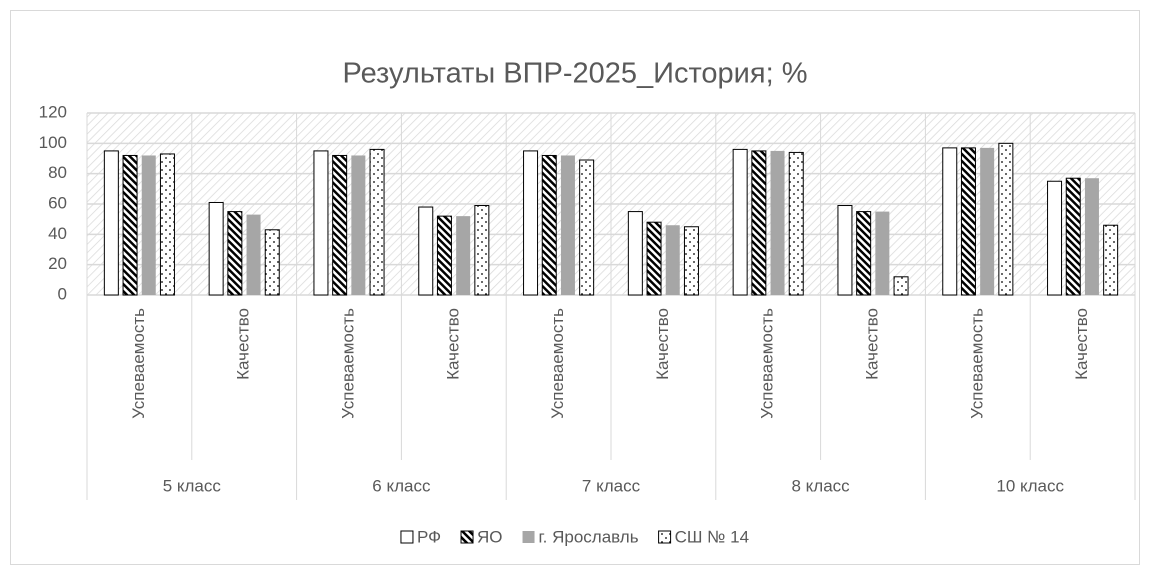 This screenshot has height=569, width=1151. Describe the element at coordinates (192, 485) in the screenshot. I see `group-label: 5 класс` at that location.